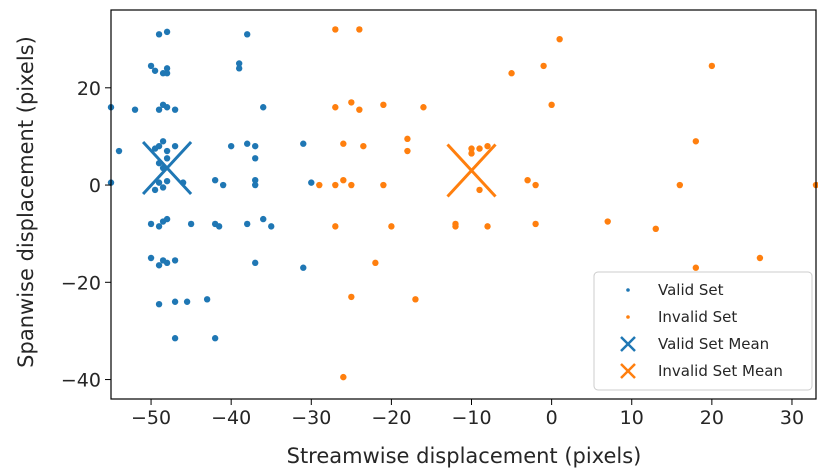 This screenshot has height=472, width=818. What do you see at coordinates (471, 418) in the screenshot?
I see `x-tick-label: −10` at bounding box center [471, 418].